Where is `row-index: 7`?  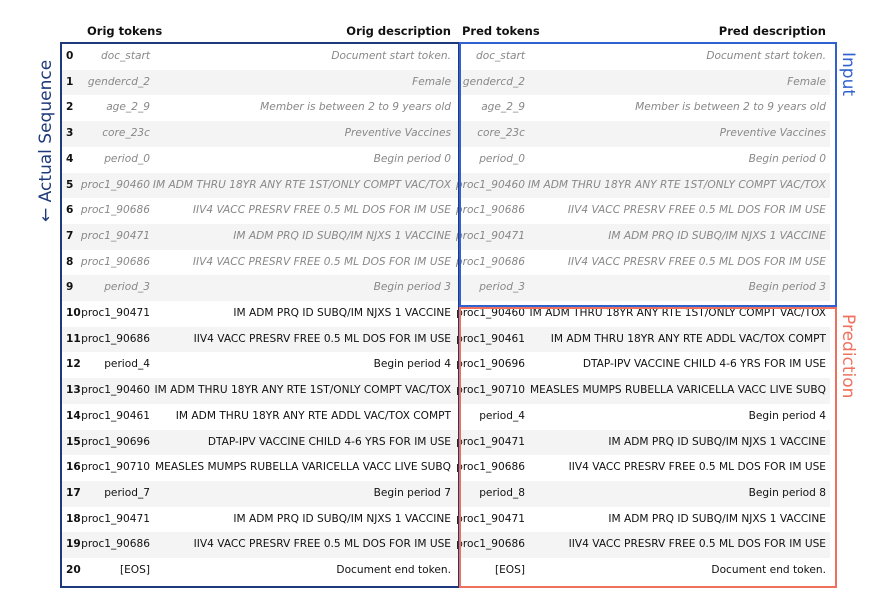
row-index: 7 is located at coordinates (70, 235).